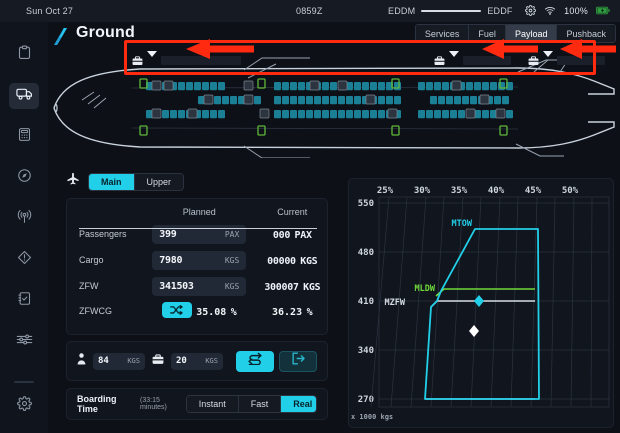 The height and width of the screenshot is (433, 620). What do you see at coordinates (199, 286) in the screenshot?
I see `planned-zfw-input: 341503 KGS` at bounding box center [199, 286].